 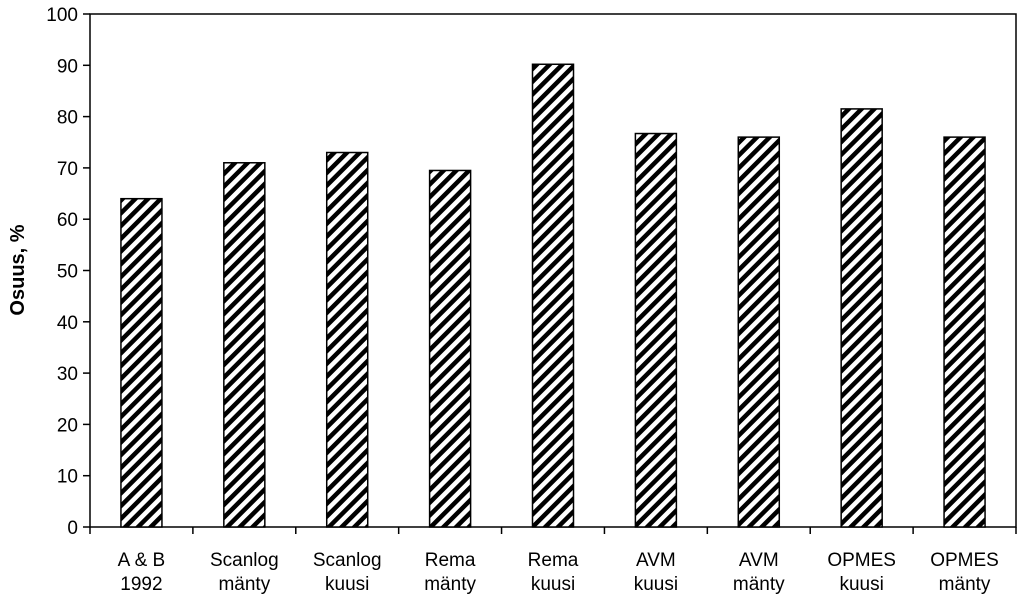 I want to click on x-category-label-line: A & B, so click(x=142, y=560).